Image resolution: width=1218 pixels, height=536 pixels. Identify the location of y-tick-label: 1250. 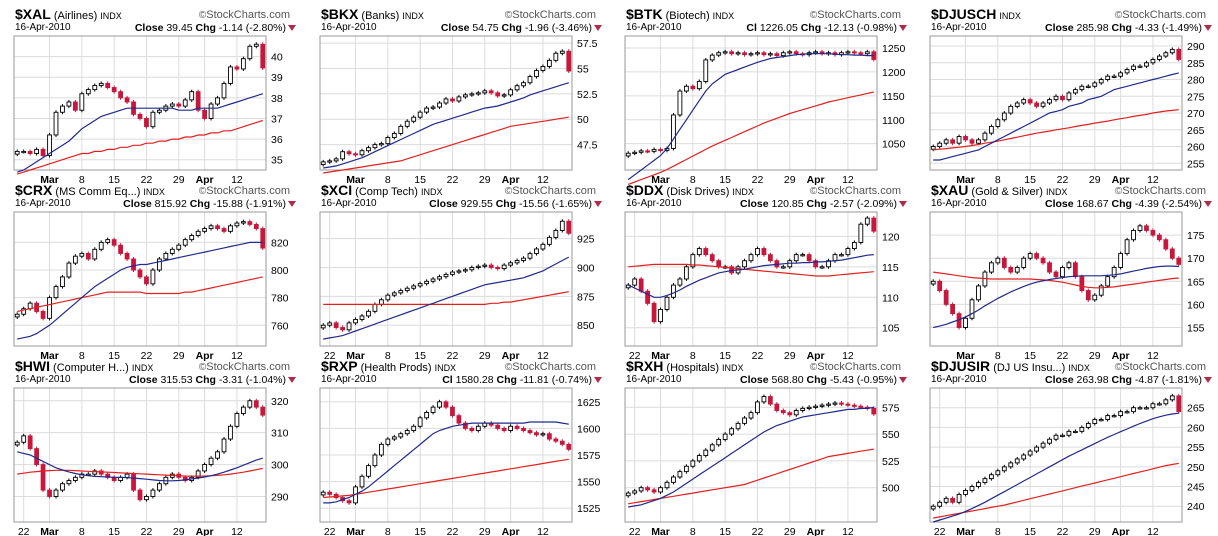
(894, 49).